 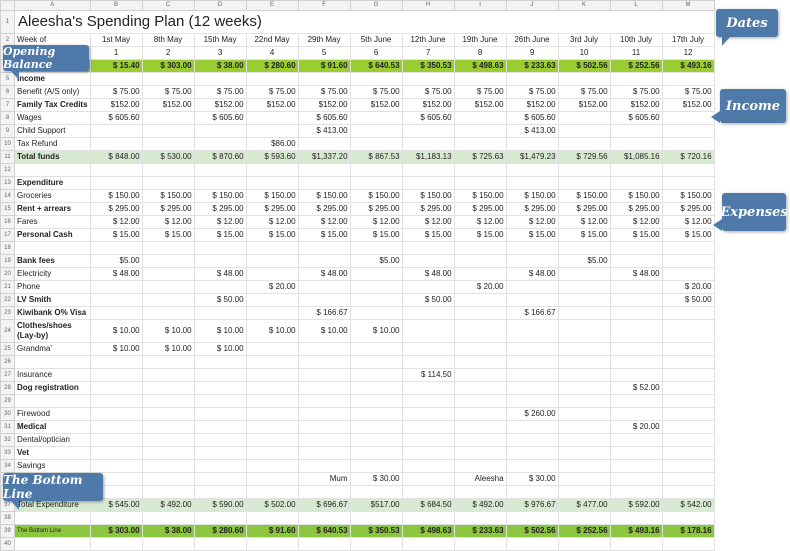 I want to click on cell: $ 725.63, so click(x=480, y=157).